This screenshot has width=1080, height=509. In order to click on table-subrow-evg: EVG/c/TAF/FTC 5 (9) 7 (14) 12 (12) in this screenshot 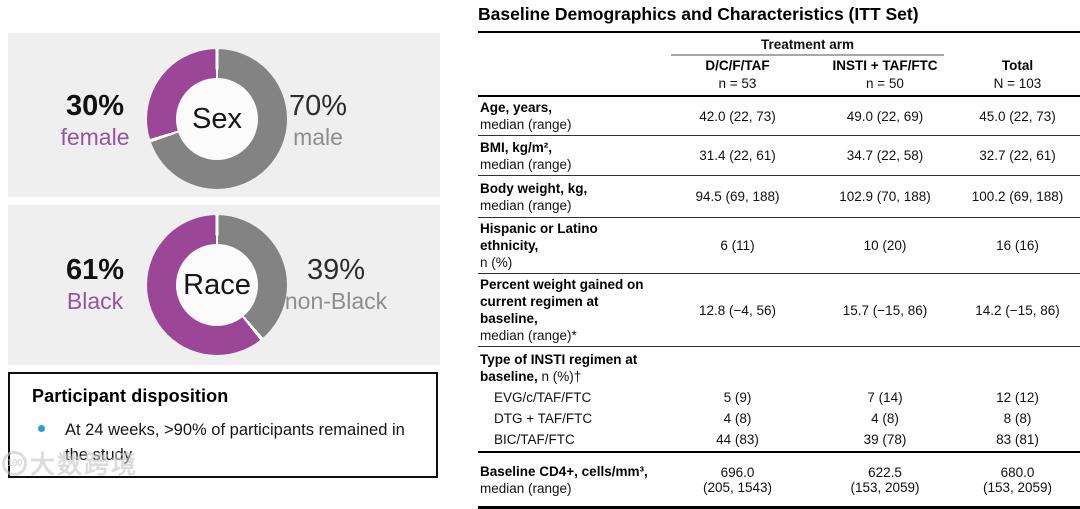, I will do `click(779, 397)`.